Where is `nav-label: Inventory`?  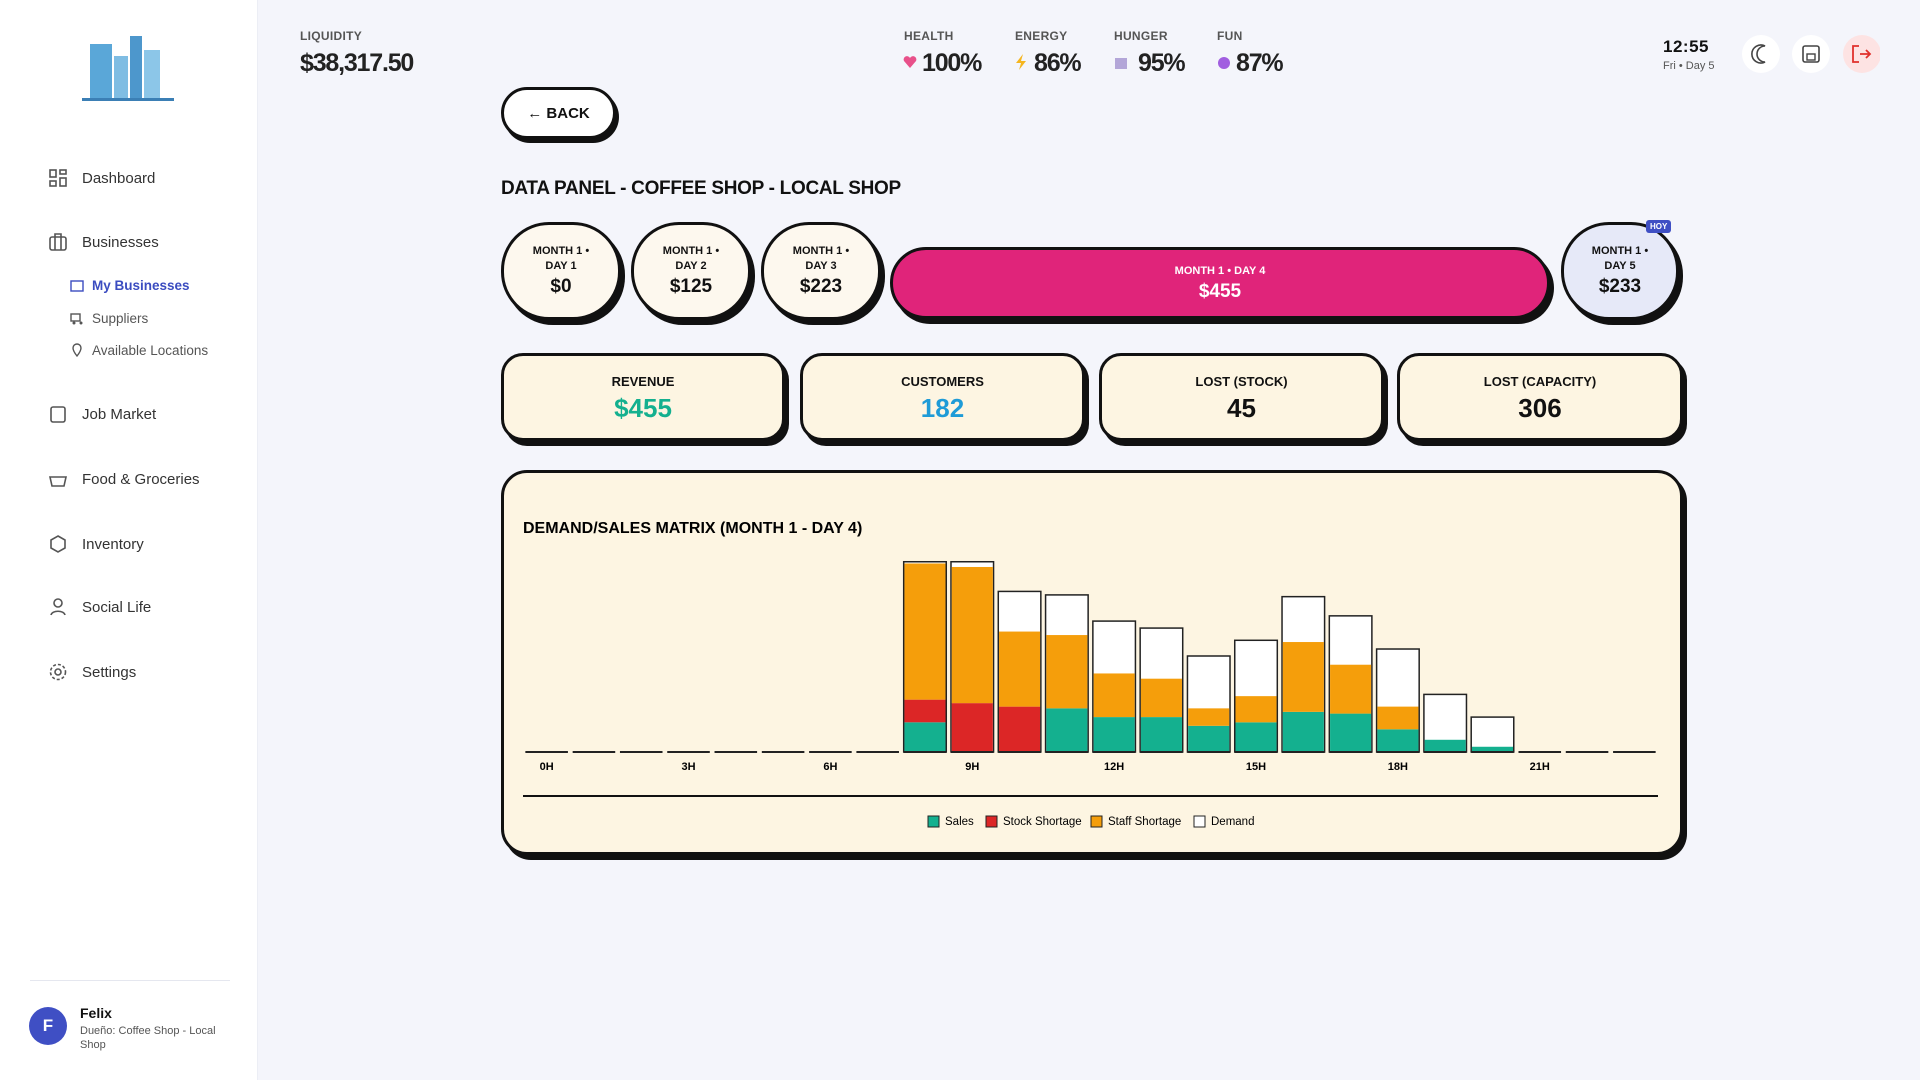 nav-label: Inventory is located at coordinates (113, 544).